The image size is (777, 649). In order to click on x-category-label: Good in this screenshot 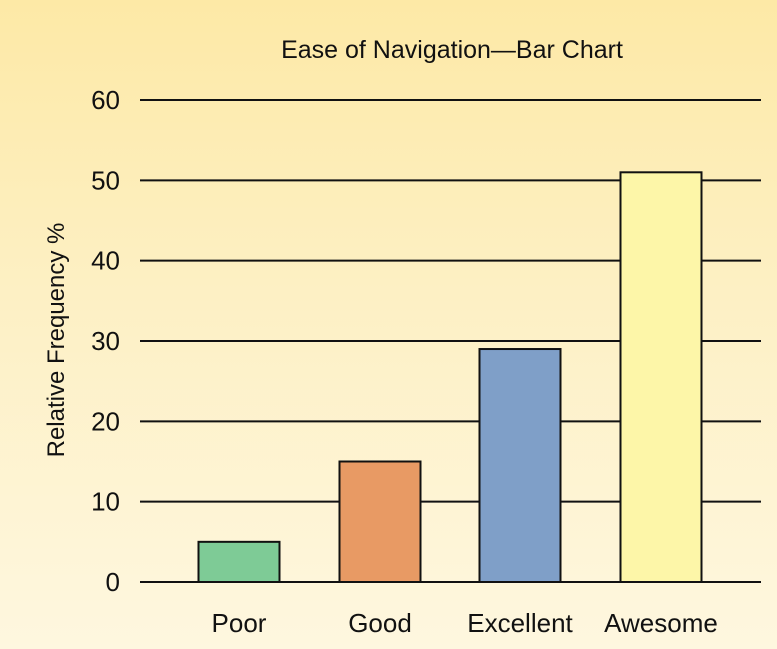, I will do `click(380, 623)`.